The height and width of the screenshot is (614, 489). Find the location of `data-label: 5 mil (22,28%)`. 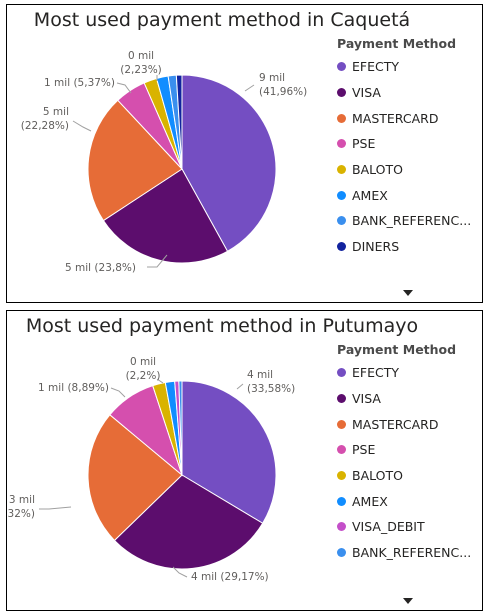

data-label: 5 mil (22,28%) is located at coordinates (45, 119).